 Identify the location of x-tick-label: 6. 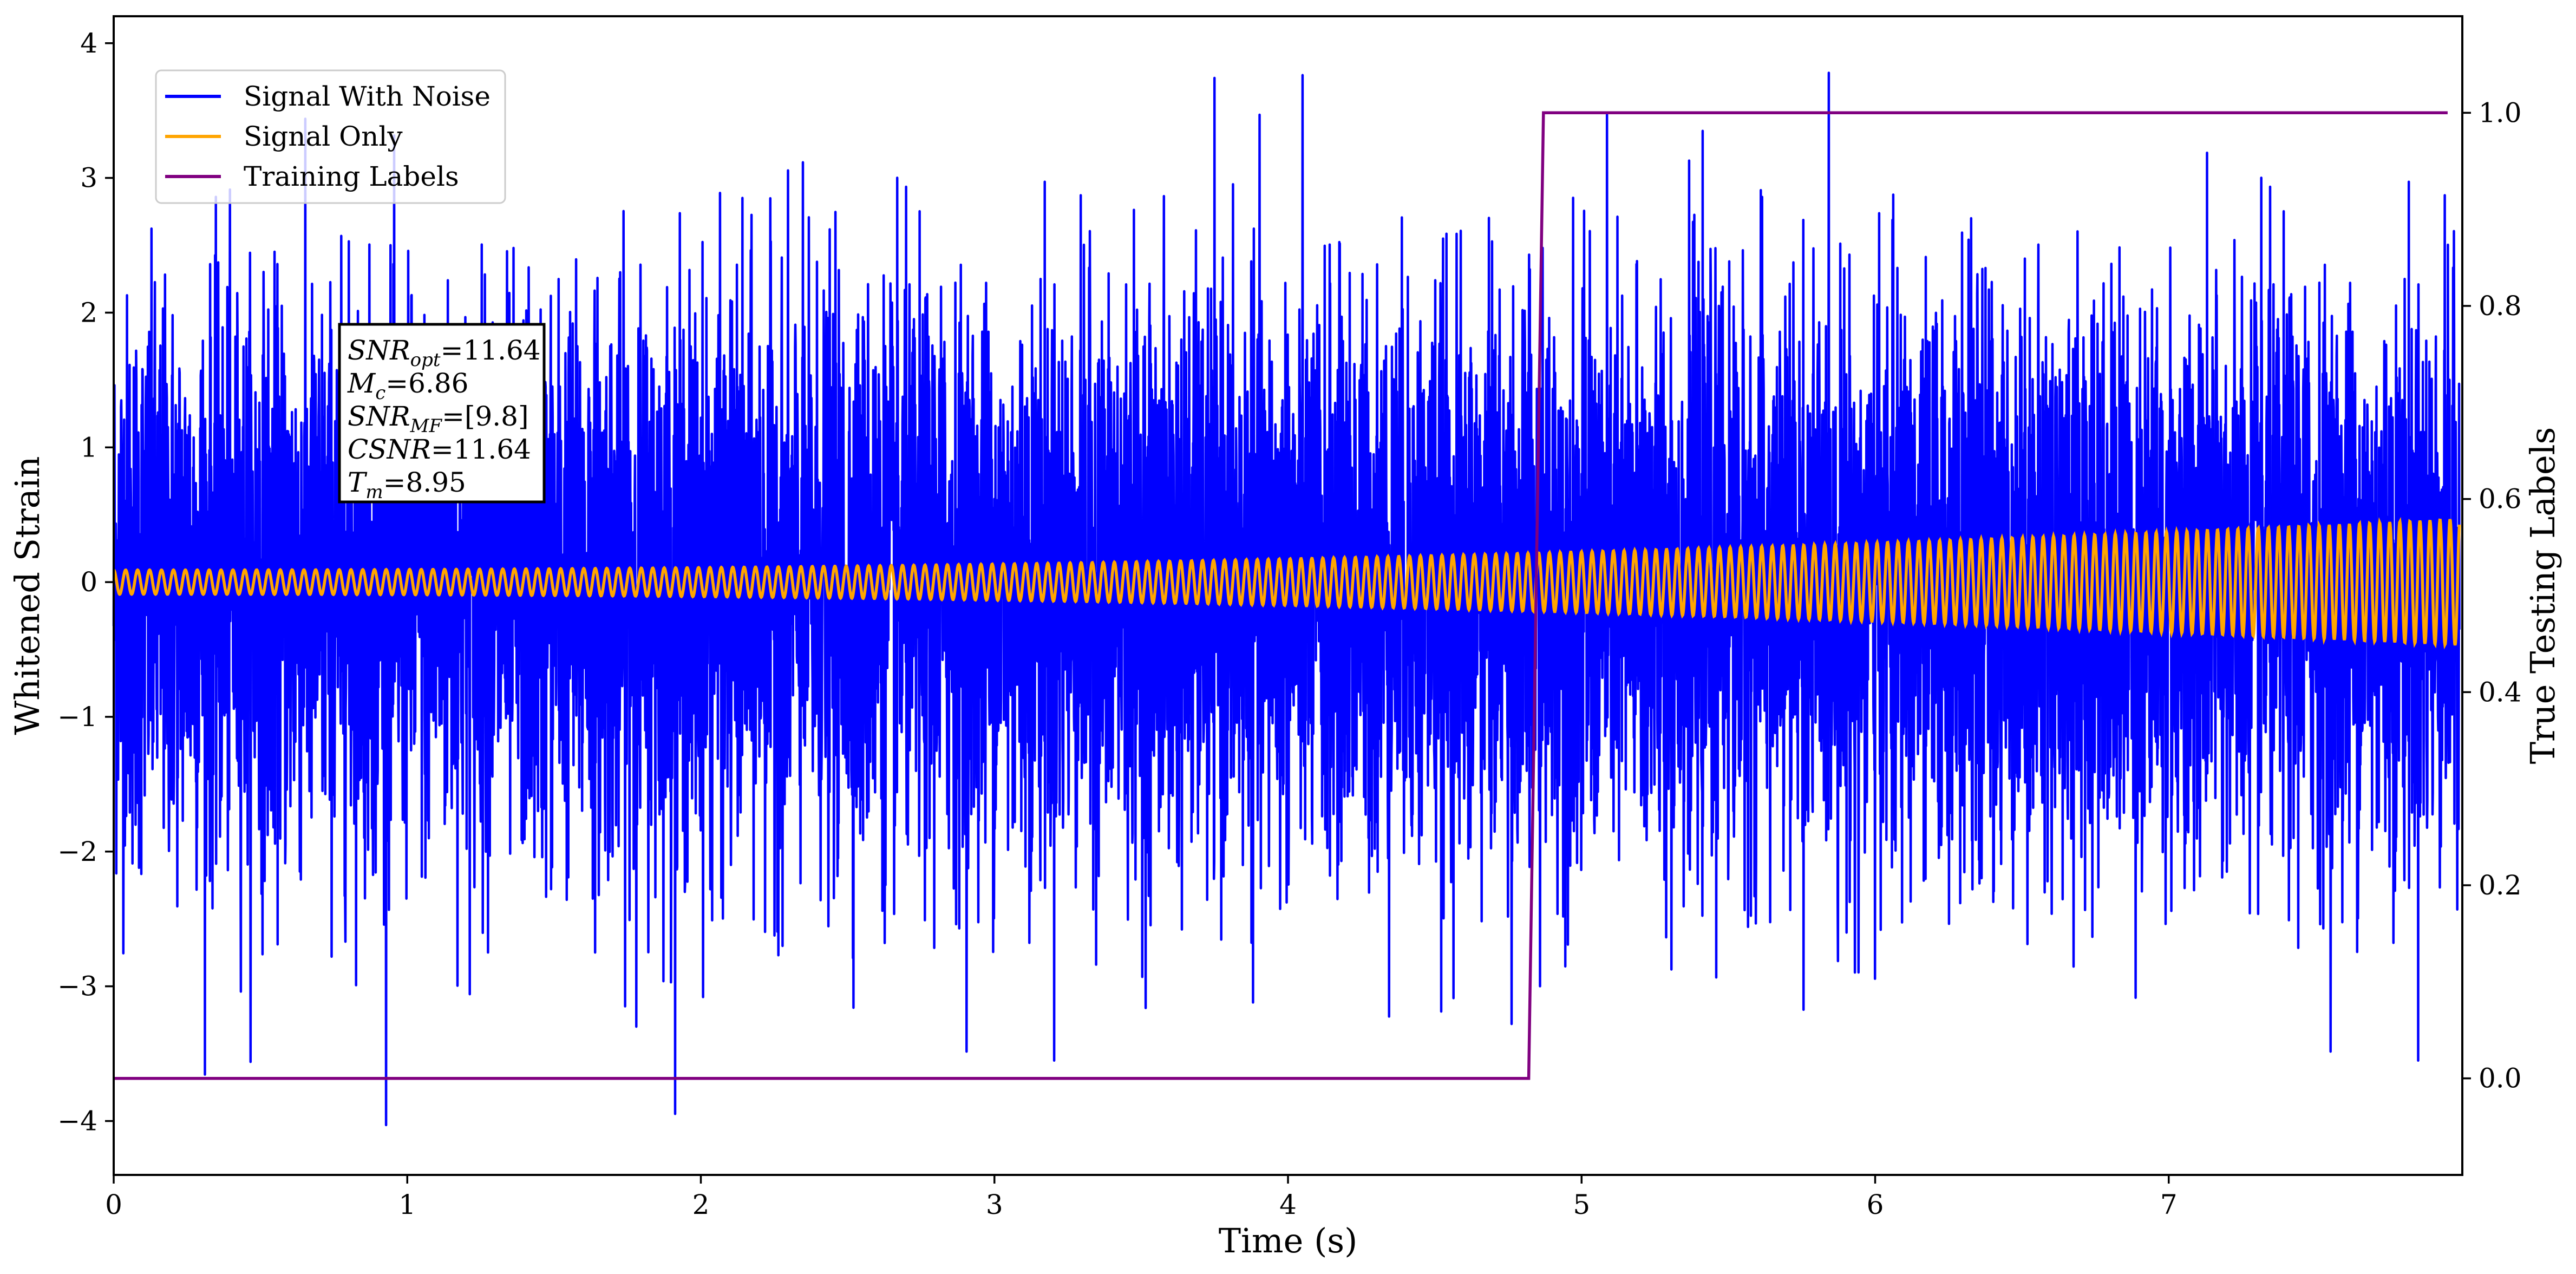
(1875, 1204).